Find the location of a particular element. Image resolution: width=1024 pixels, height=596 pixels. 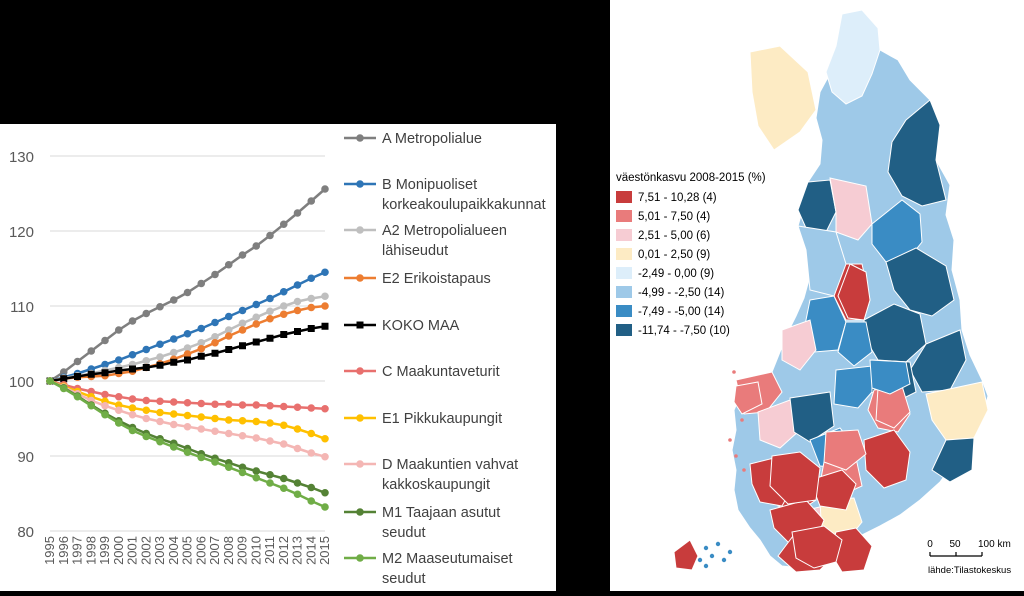

region-koillismaa is located at coordinates (920, 282).